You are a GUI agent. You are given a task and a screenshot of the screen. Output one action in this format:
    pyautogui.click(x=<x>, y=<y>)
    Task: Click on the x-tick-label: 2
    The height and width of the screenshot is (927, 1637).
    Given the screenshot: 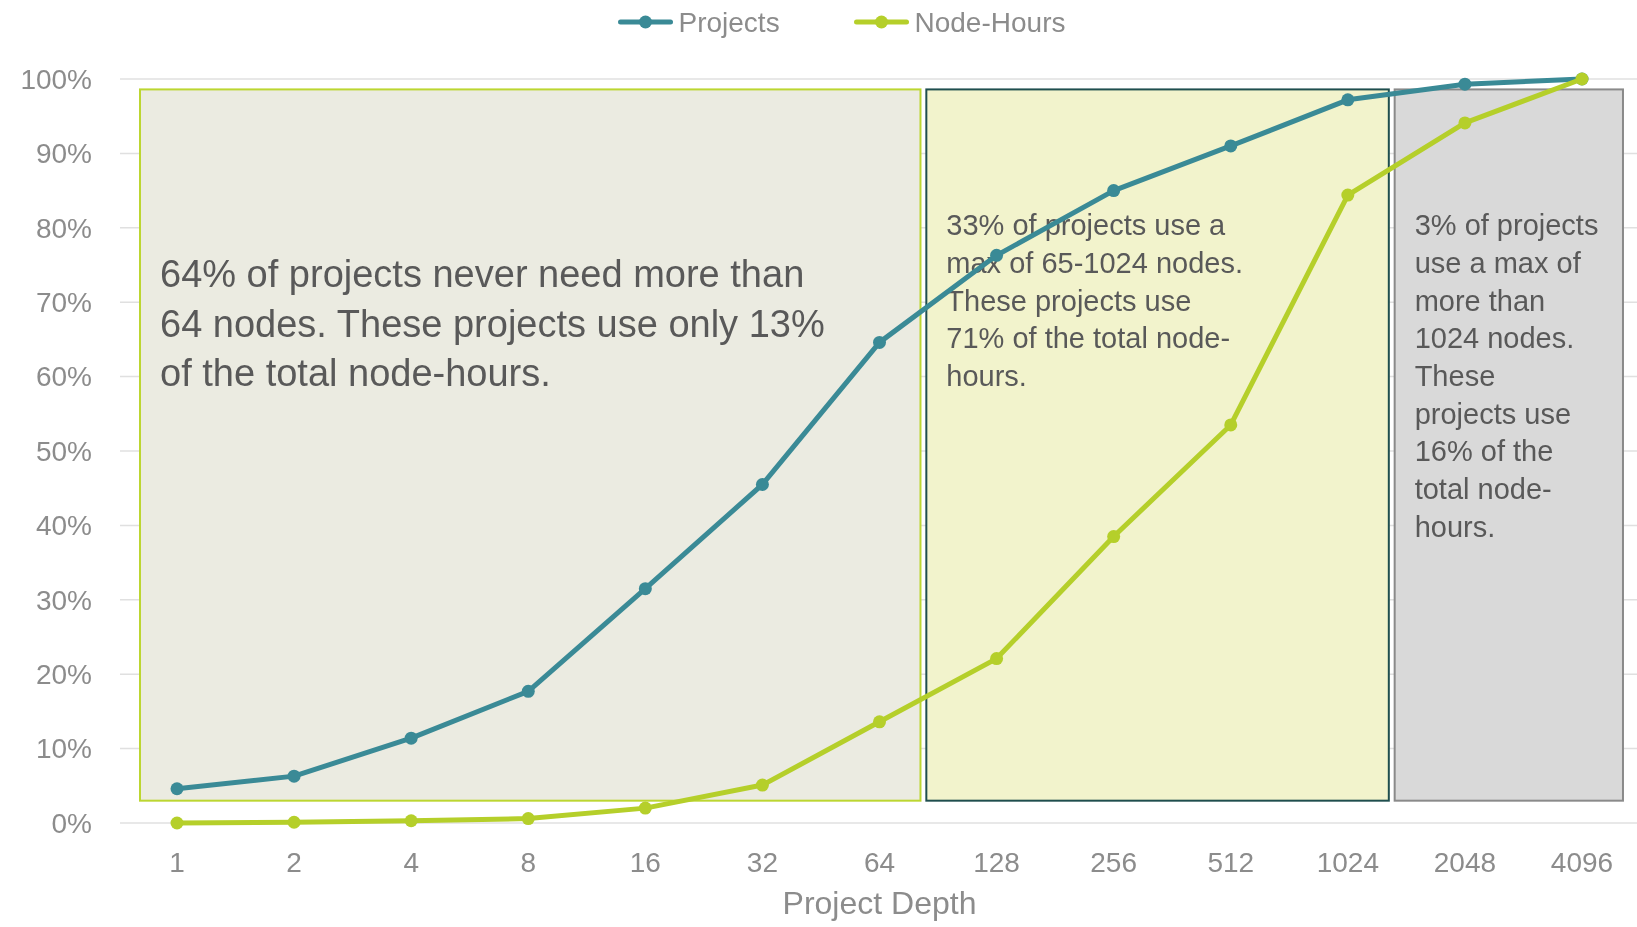 What is the action you would take?
    pyautogui.click(x=294, y=862)
    